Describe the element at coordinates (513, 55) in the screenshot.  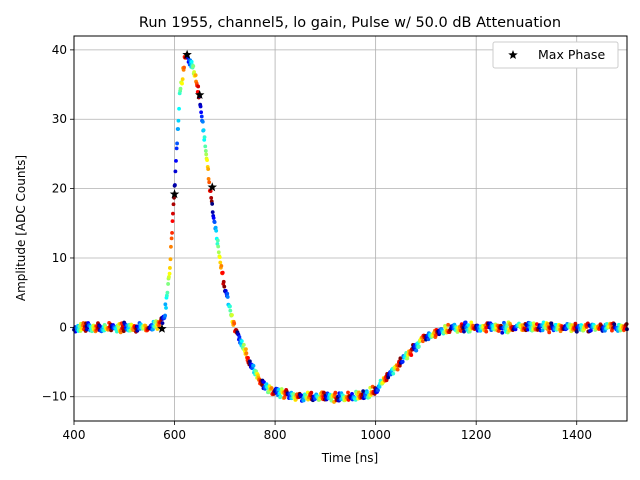
I see `legend-star-icon` at that location.